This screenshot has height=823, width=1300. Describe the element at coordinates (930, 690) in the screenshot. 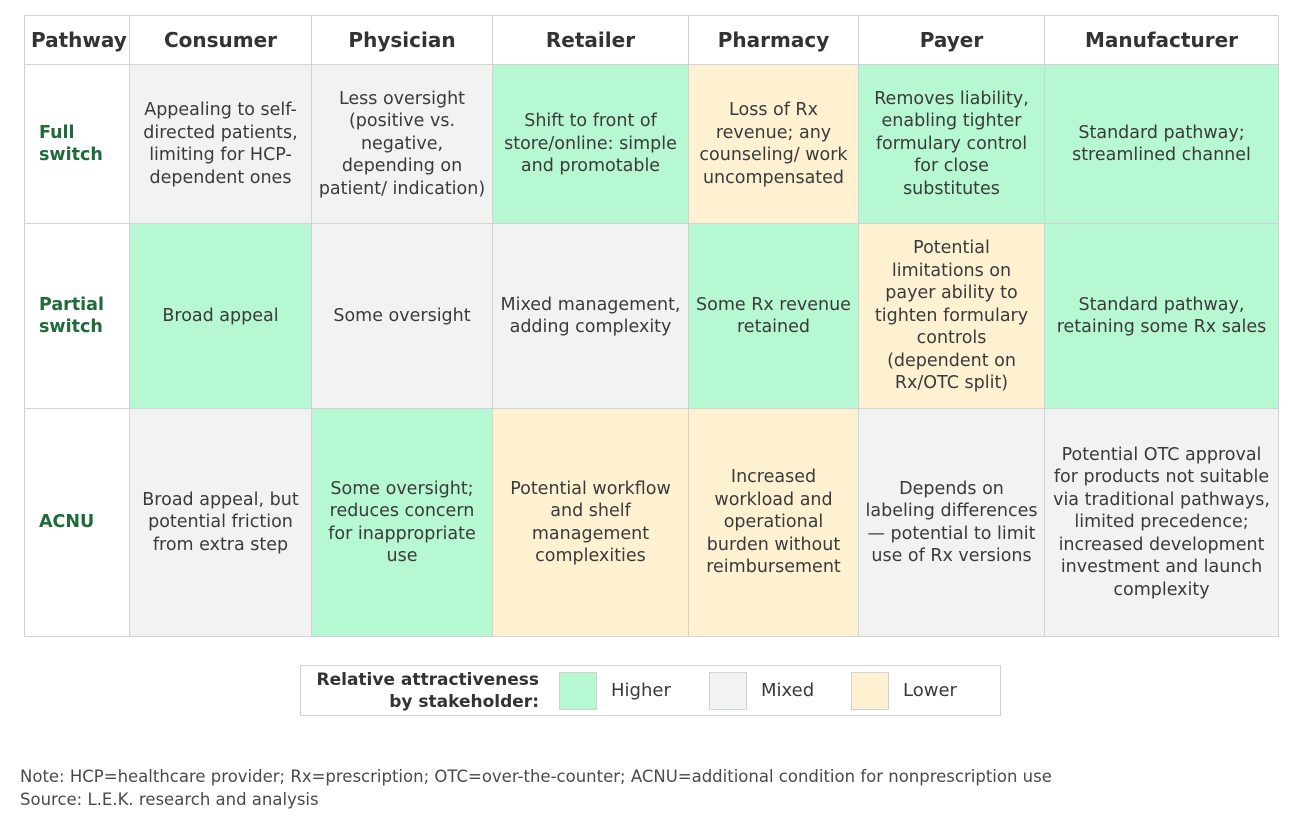

I see `legend-label-lower: Lower` at that location.